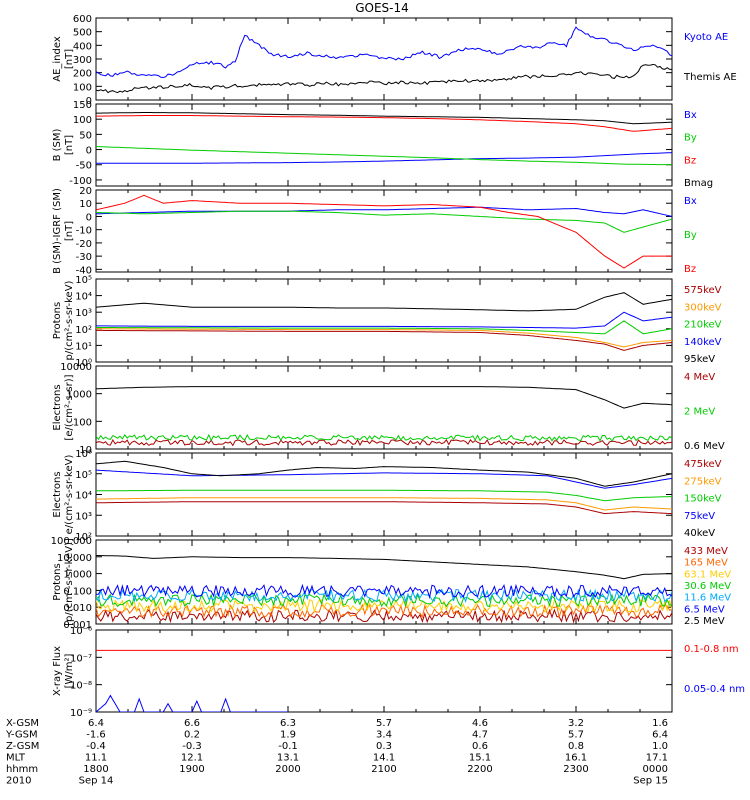 The image size is (750, 800). I want to click on y-axis-label: B (SM), so click(57, 144).